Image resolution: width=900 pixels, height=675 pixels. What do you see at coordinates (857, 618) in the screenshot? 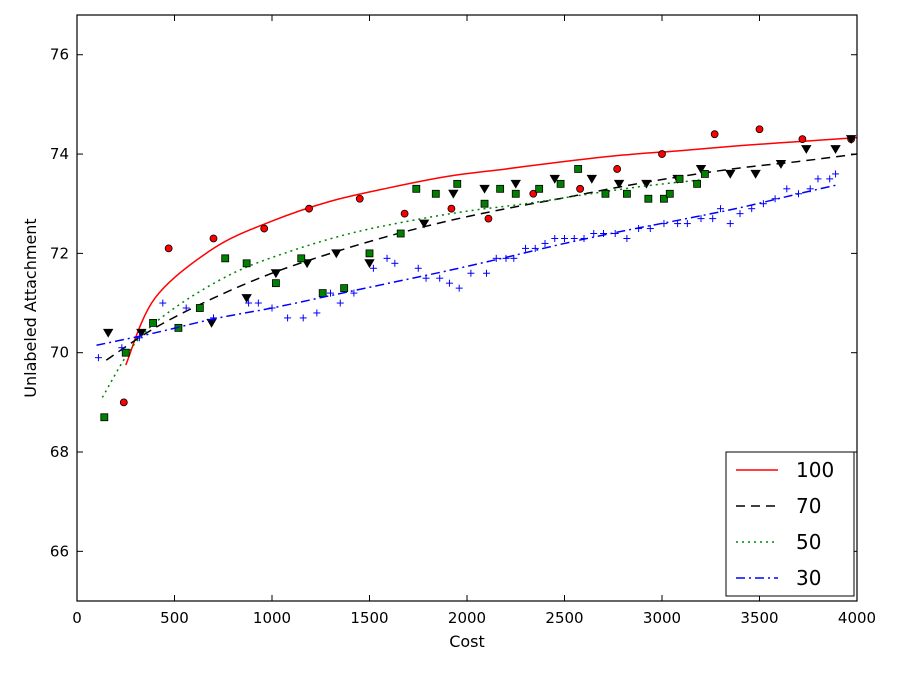
I see `x-tick-label: 4000` at bounding box center [857, 618].